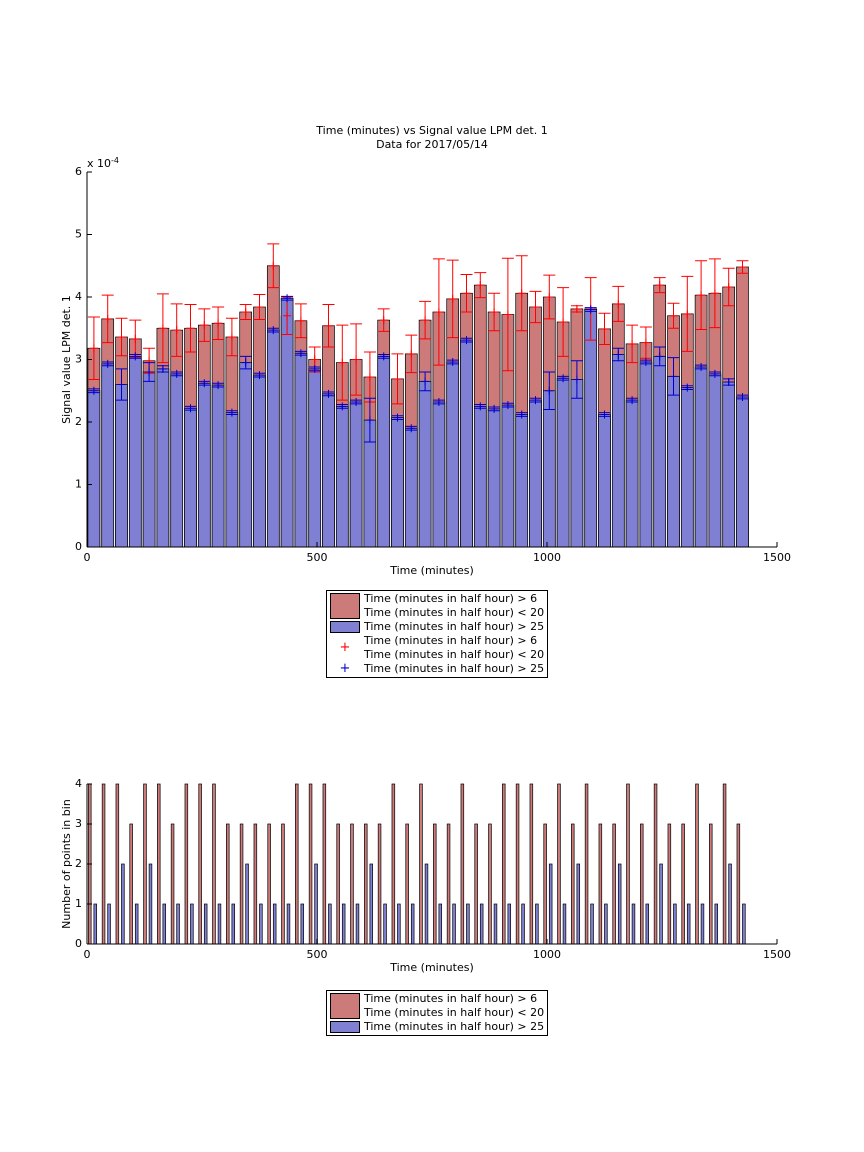 Image resolution: width=864 pixels, height=1152 pixels. I want to click on x-axis-label: Time (minutes), so click(431, 967).